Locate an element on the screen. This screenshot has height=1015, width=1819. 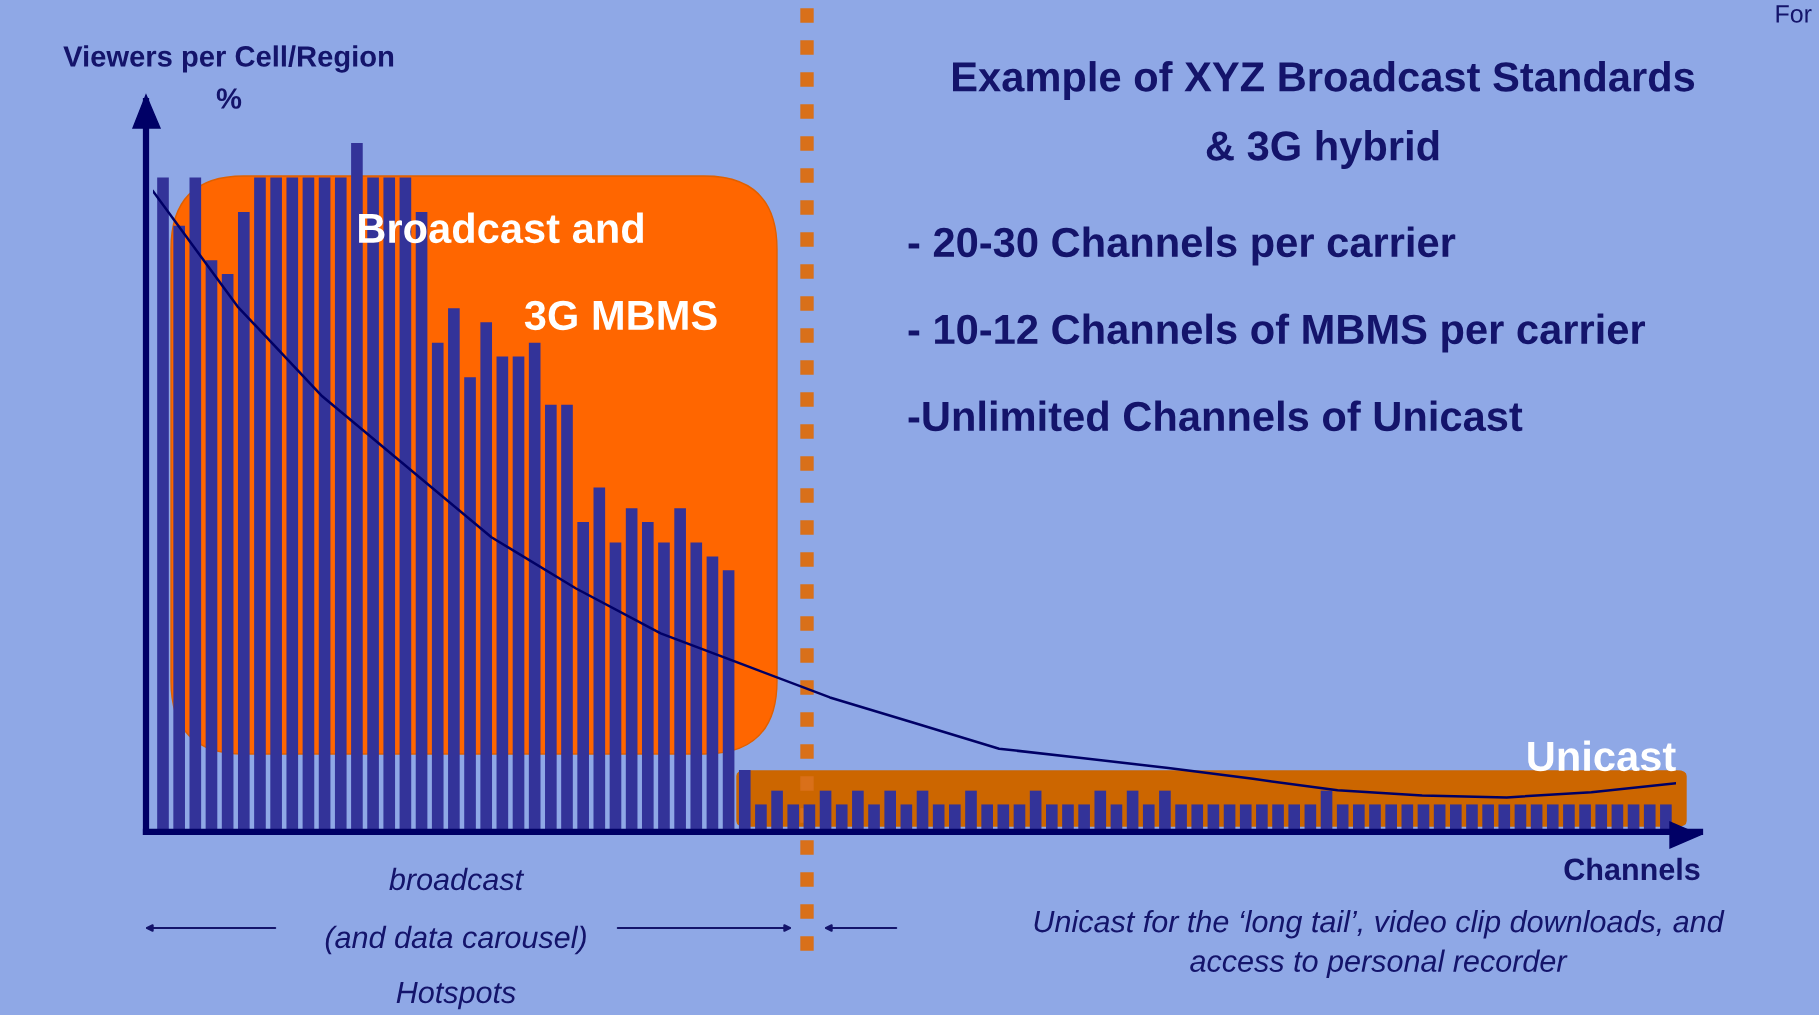
text: Hotspots is located at coordinates (456, 995).